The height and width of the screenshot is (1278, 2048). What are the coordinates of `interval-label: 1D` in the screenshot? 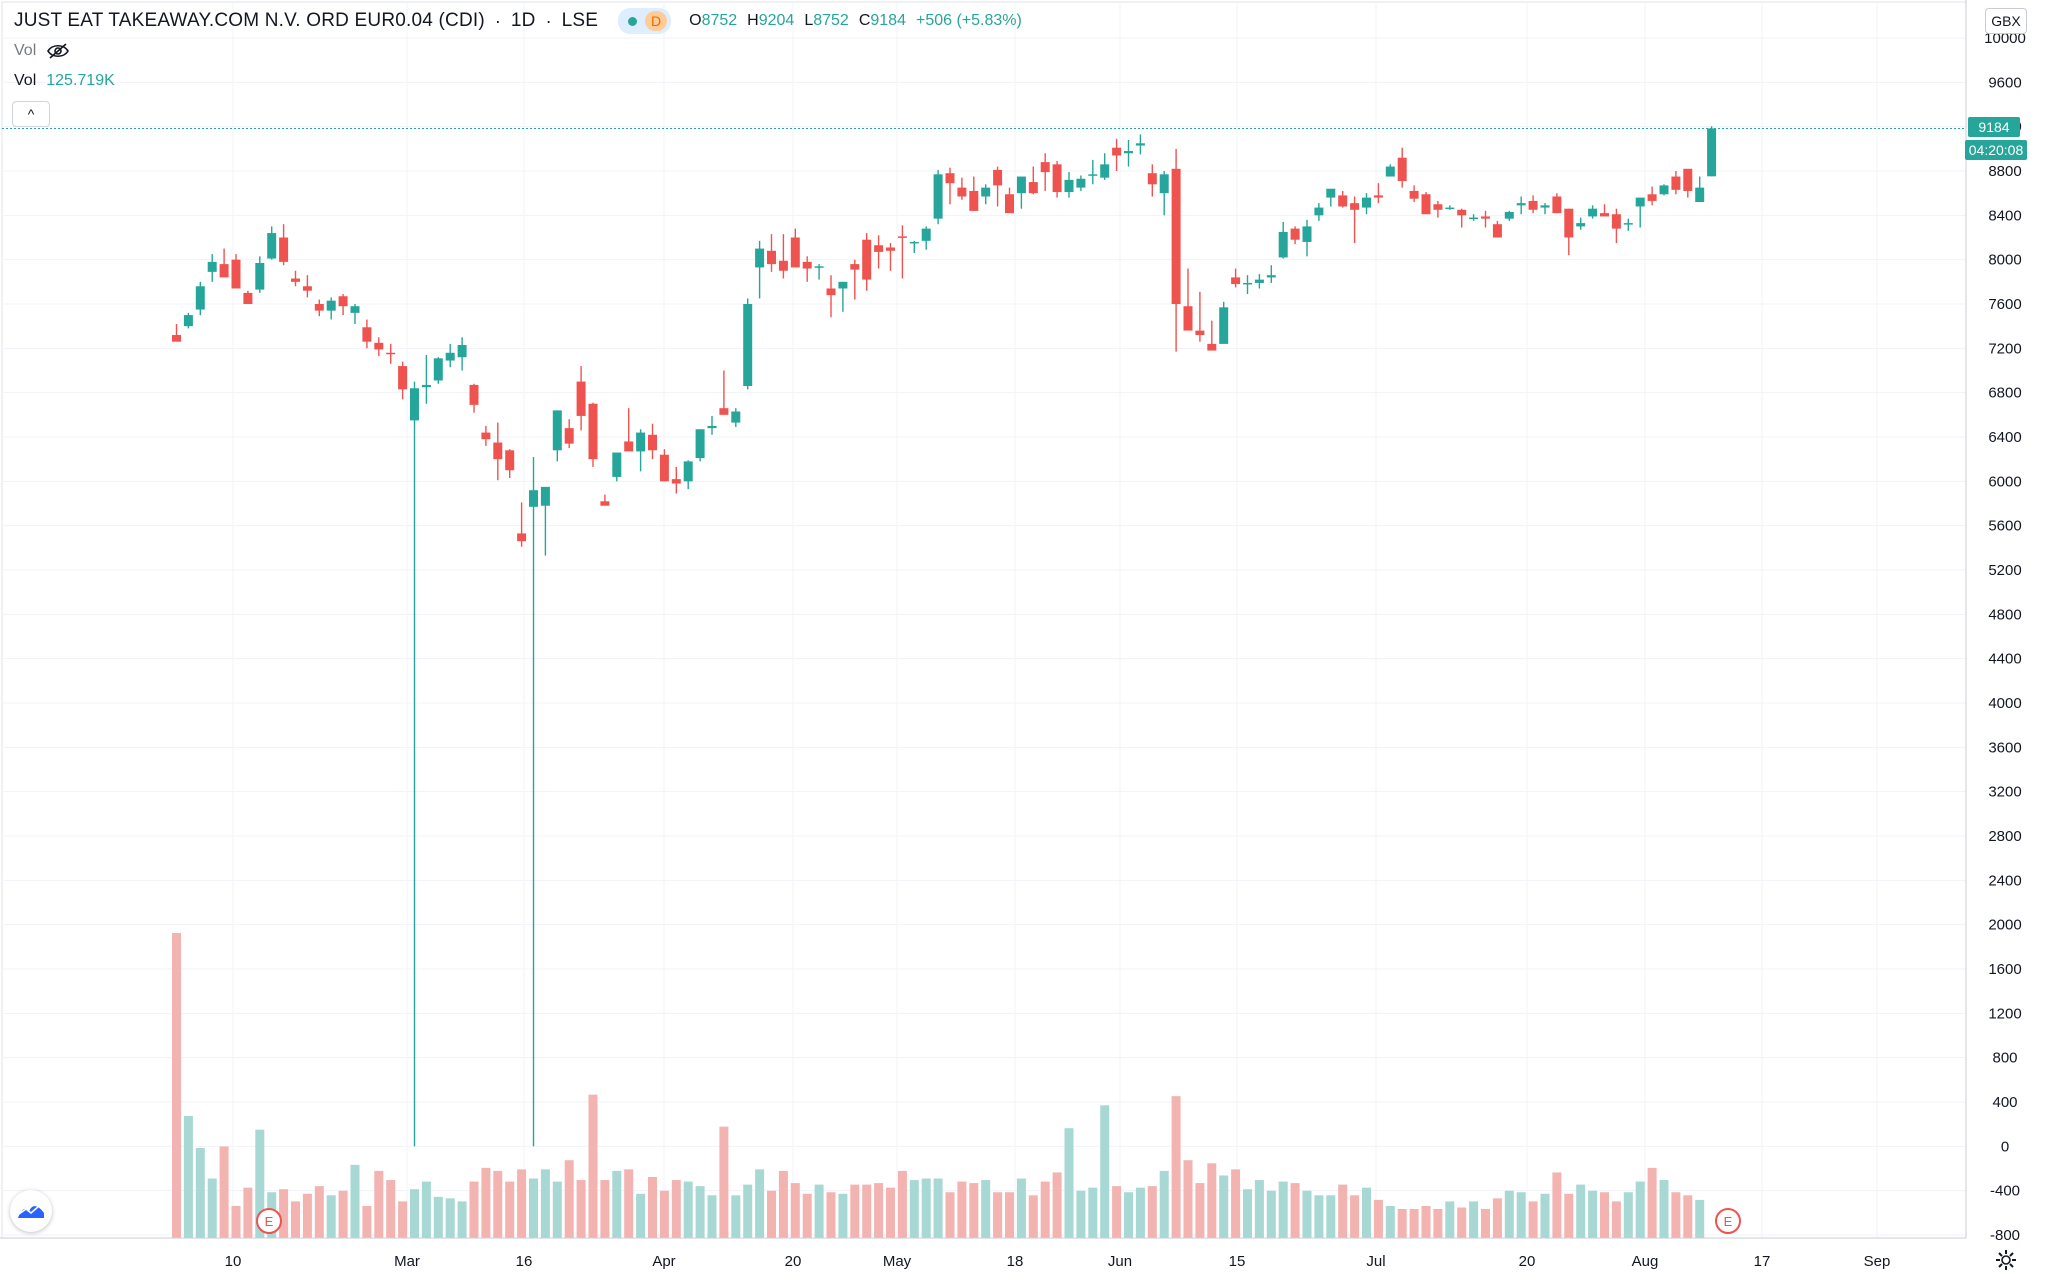 It's located at (523, 20).